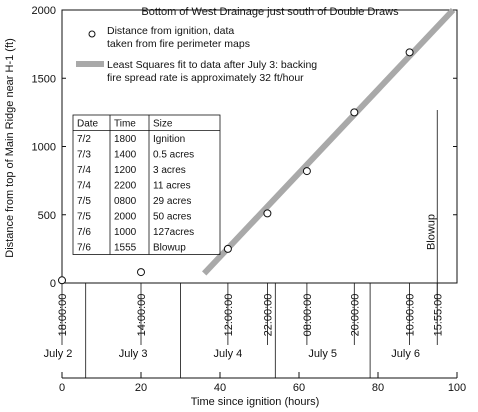  I want to click on datetime-label: 12:00:00, so click(229, 315).